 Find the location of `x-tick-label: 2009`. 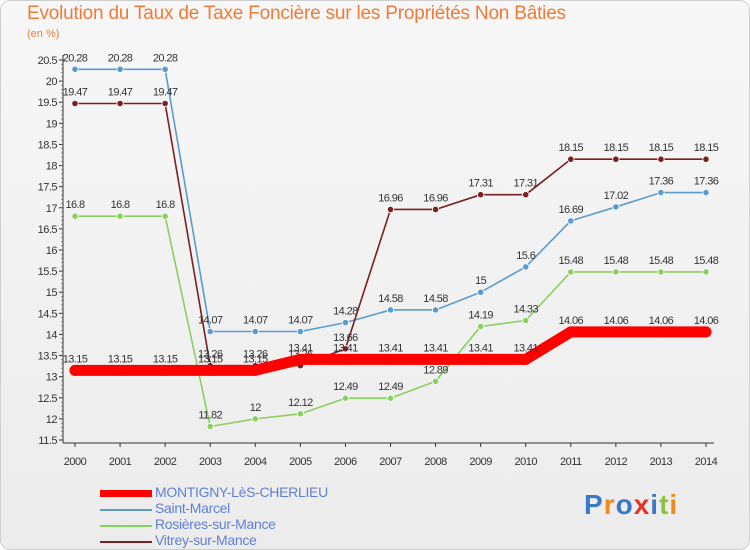

x-tick-label: 2009 is located at coordinates (480, 462).